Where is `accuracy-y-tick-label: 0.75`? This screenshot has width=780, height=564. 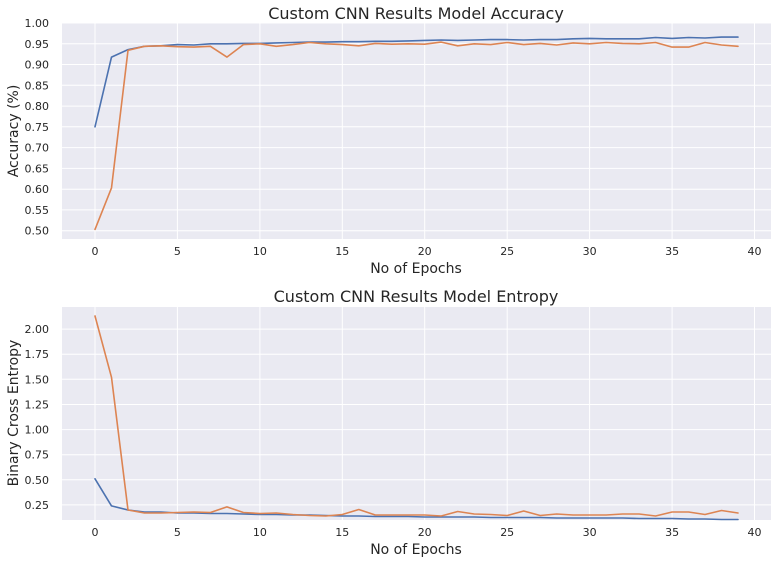 accuracy-y-tick-label: 0.75 is located at coordinates (37, 127).